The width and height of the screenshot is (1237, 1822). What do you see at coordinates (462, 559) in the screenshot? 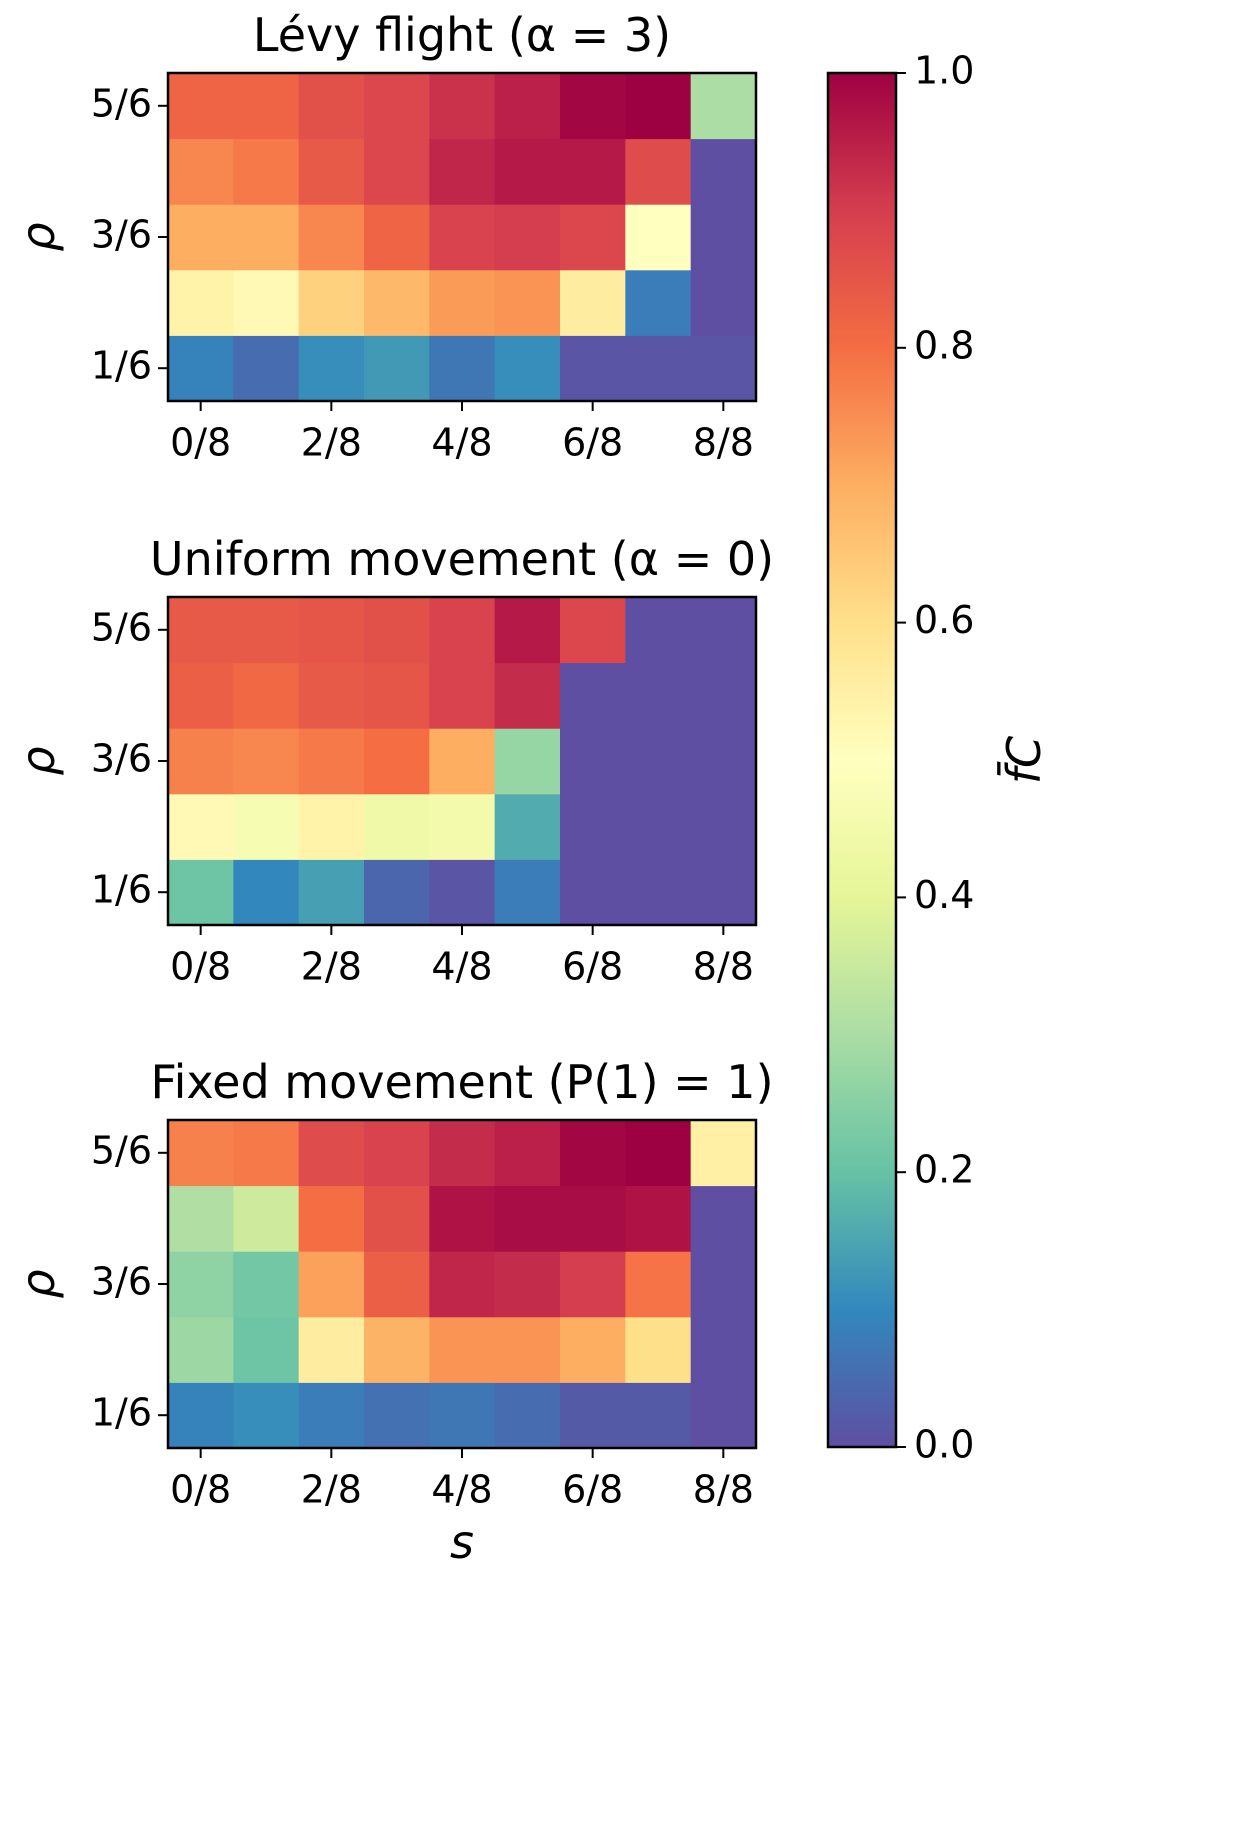
I see `chart-title: Uniform movement (α = 0)` at bounding box center [462, 559].